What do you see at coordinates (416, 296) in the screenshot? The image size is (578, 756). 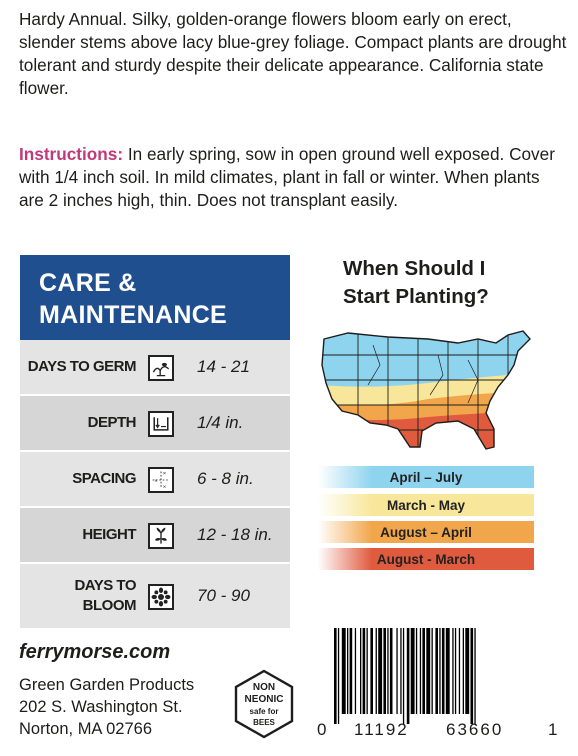 I see `planting-title-line2: Start Planting?` at bounding box center [416, 296].